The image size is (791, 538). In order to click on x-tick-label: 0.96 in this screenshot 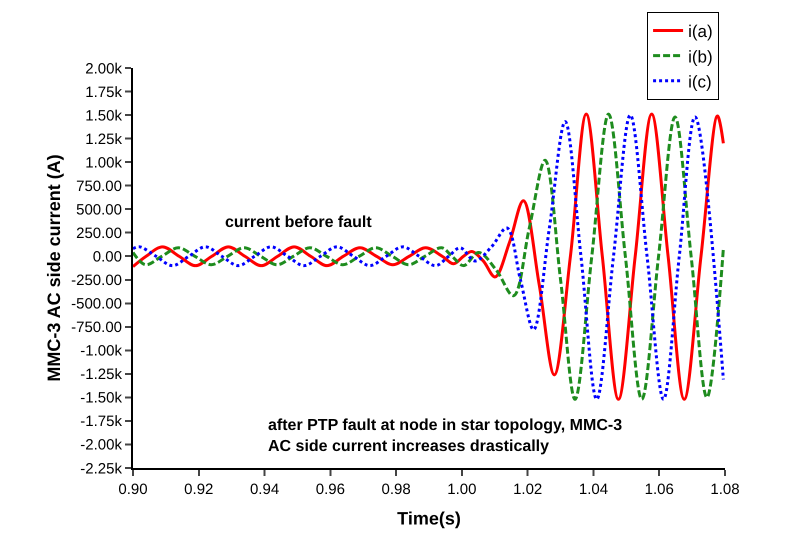, I will do `click(330, 489)`.